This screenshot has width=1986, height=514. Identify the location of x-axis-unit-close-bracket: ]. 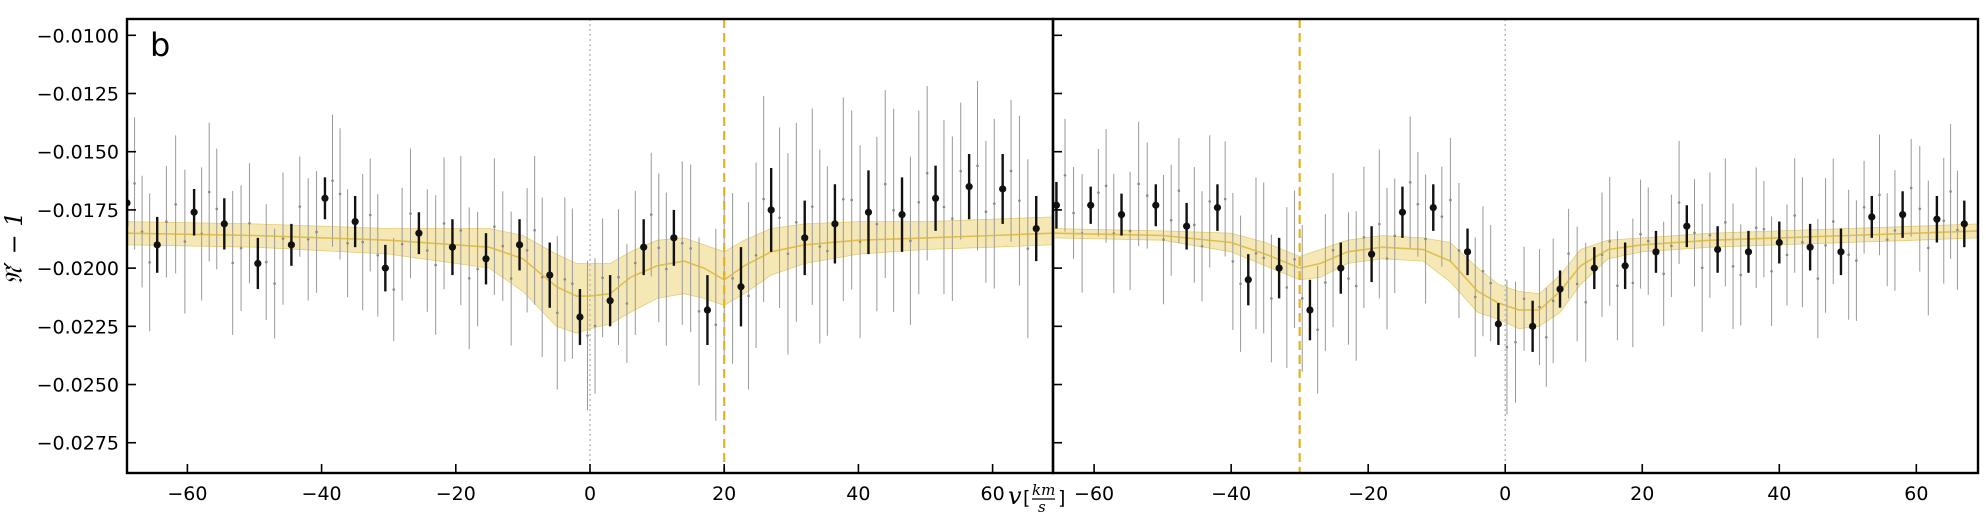
(1061, 498).